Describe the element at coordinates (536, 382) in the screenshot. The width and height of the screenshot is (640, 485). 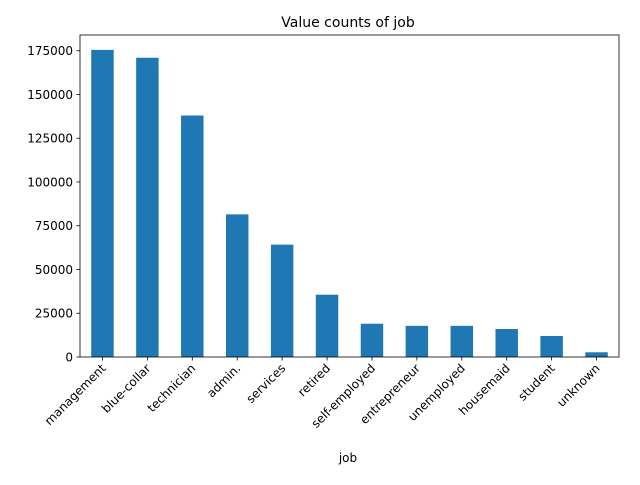
I see `x-tick-label: student` at that location.